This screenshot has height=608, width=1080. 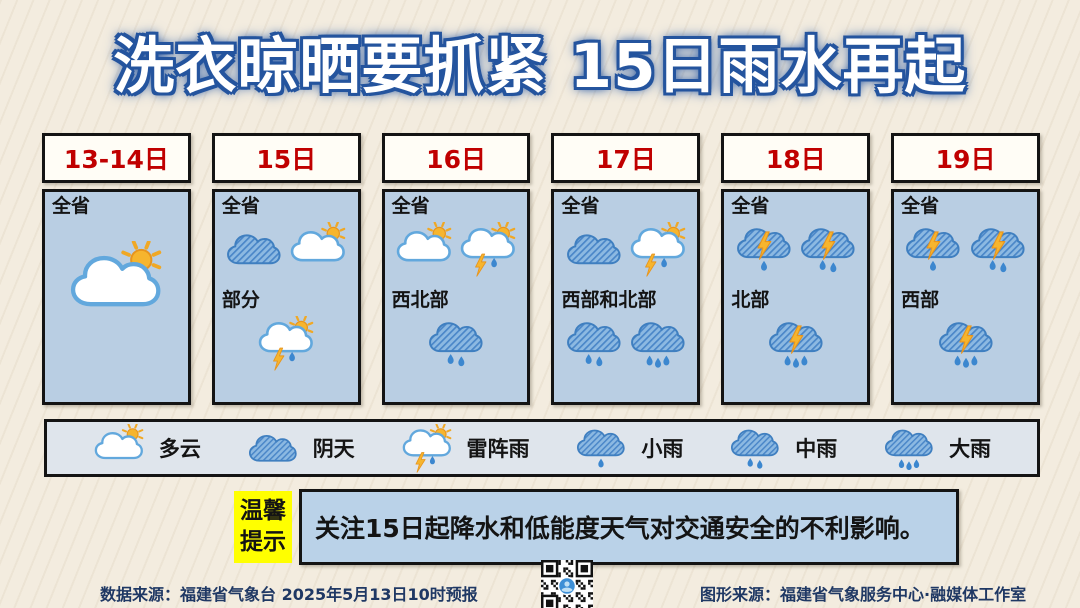 I want to click on legend-label: 中雨, so click(x=816, y=449).